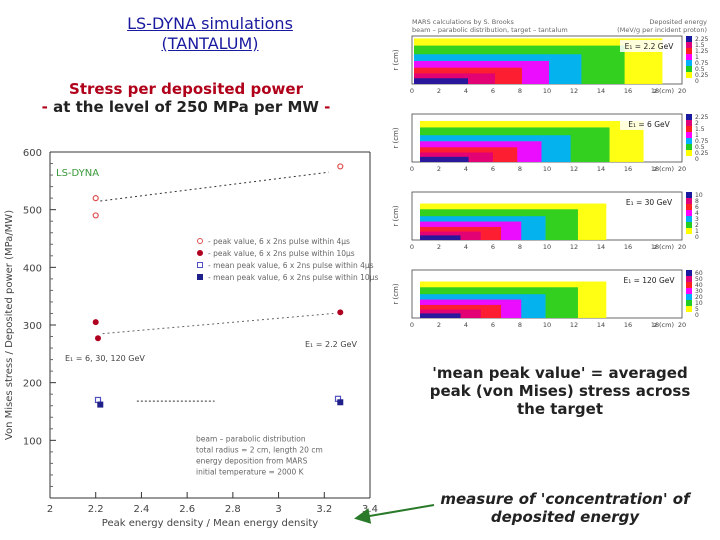 This screenshot has width=720, height=540. What do you see at coordinates (697, 219) in the screenshot?
I see `mars-scale-label: 3` at bounding box center [697, 219].